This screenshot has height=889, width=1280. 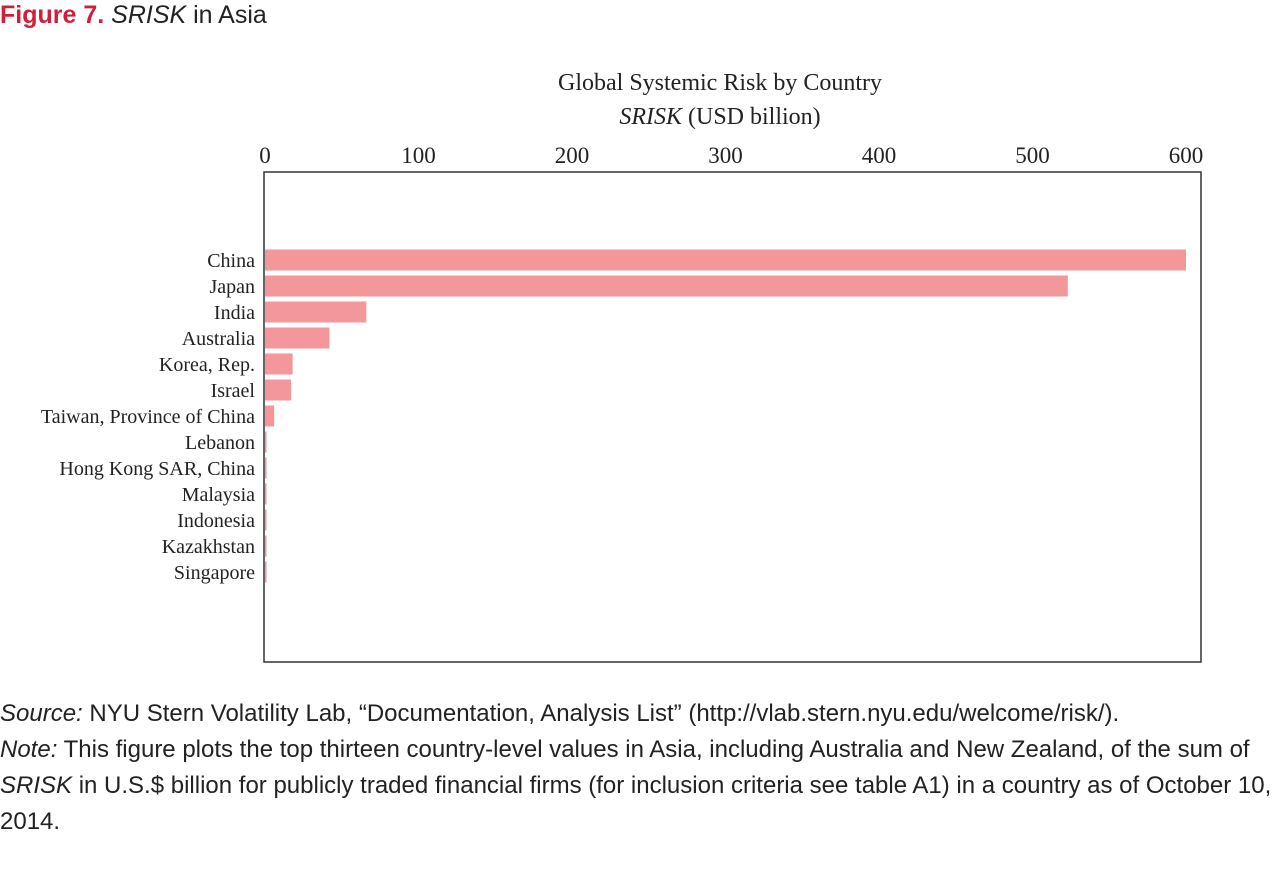 I want to click on figure-title-srisk: SRISK, so click(x=149, y=15).